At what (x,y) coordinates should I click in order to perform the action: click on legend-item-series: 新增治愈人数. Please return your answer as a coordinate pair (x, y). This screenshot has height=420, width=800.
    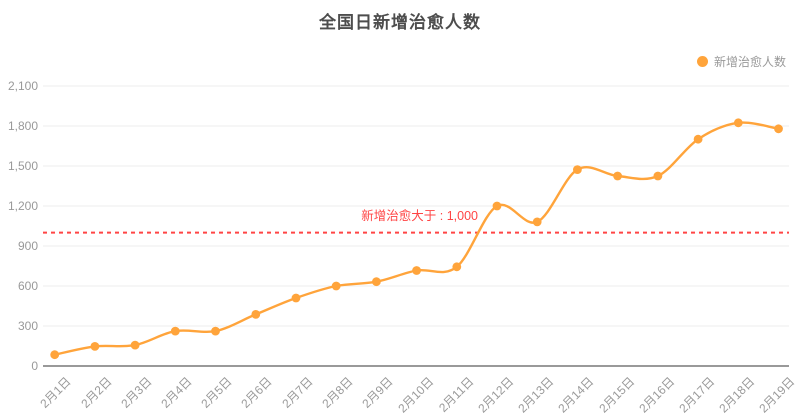
    Looking at the image, I should click on (741, 61).